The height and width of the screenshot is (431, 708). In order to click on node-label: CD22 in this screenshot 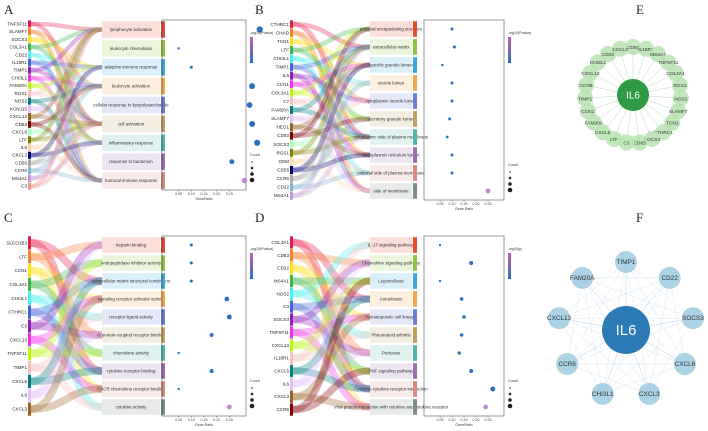, I will do `click(670, 278)`.